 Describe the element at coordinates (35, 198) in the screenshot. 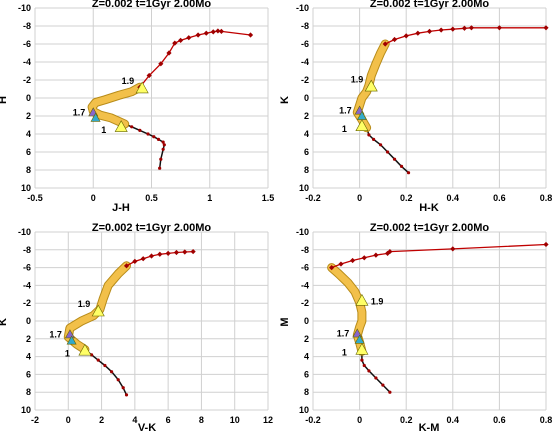

I see `x-tick-label: -0.5` at that location.